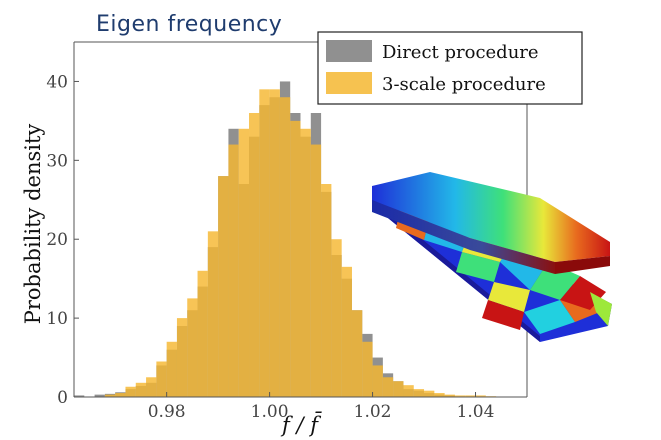 This screenshot has height=440, width=661. Describe the element at coordinates (373, 412) in the screenshot. I see `x-tick-label-2: 1.02` at that location.